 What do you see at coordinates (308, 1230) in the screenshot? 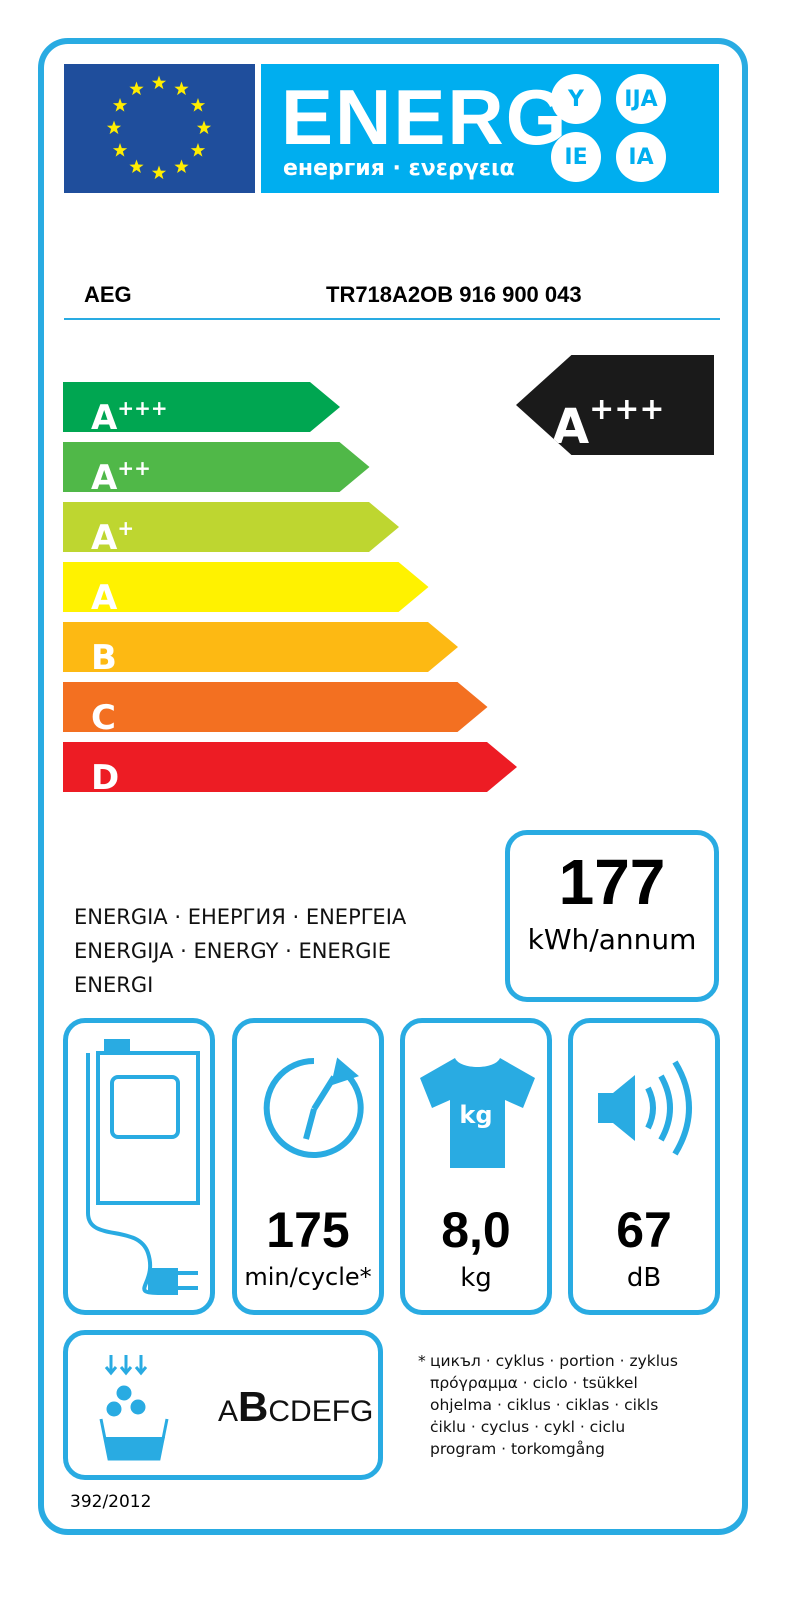
I see `cycle-value: 175` at bounding box center [308, 1230].